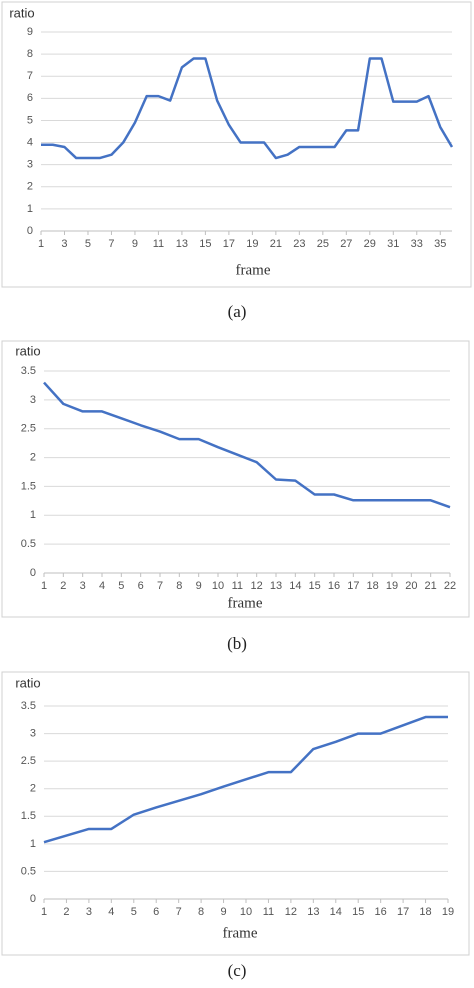 The width and height of the screenshot is (474, 988). I want to click on caption: (a), so click(237, 311).